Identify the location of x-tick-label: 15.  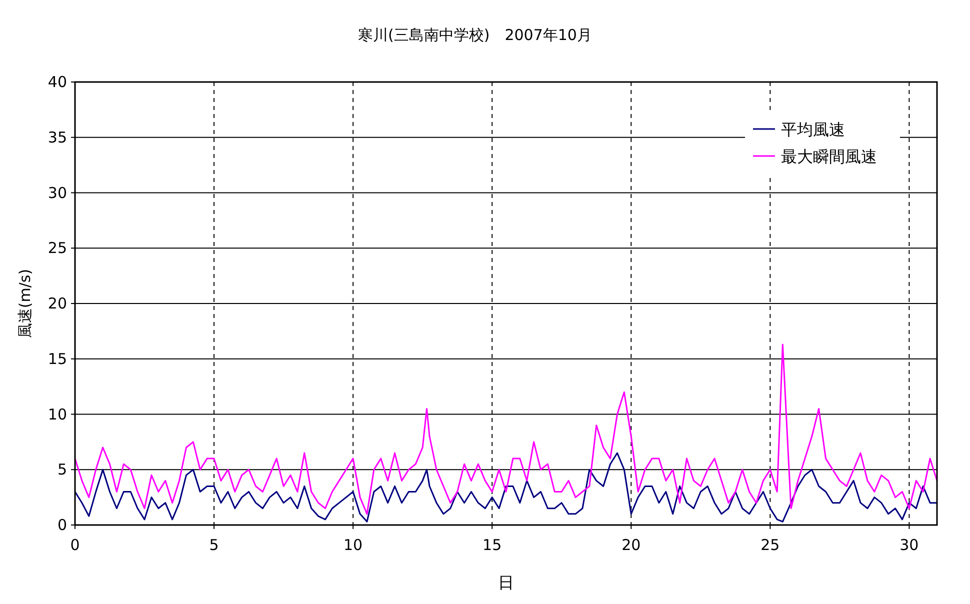
(492, 545).